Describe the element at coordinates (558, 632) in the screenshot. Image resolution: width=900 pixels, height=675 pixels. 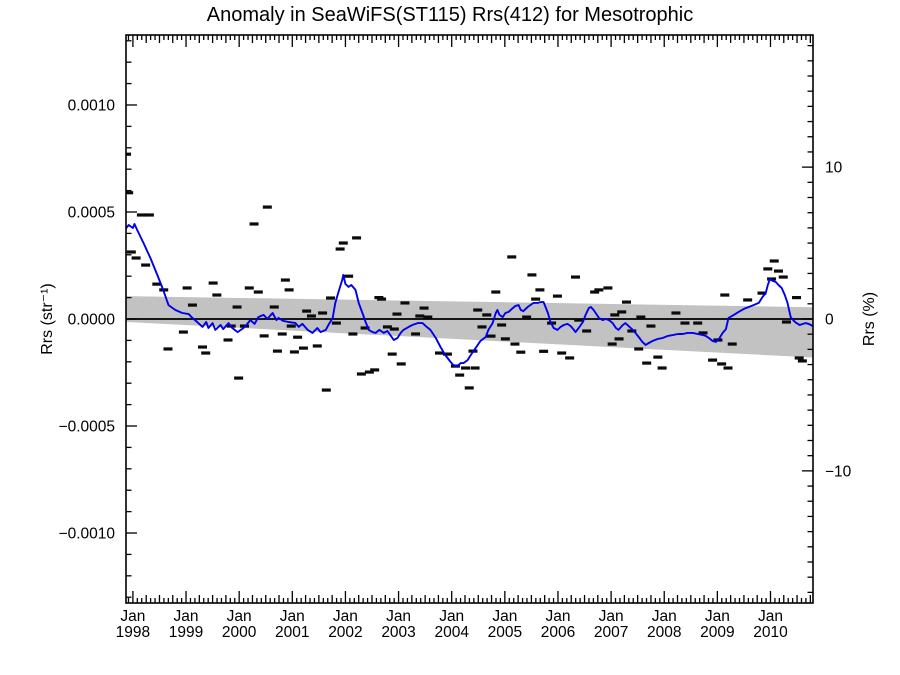
I see `x-tick-year-label: 2006` at that location.